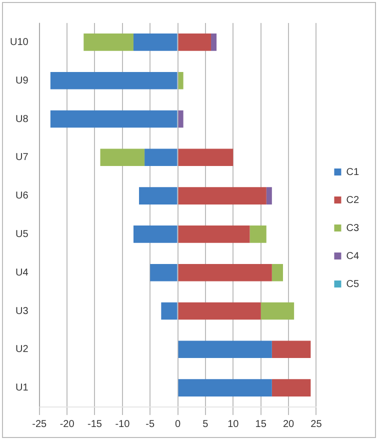 This screenshot has width=378, height=440. I want to click on x-tick-label: -20, so click(67, 424).